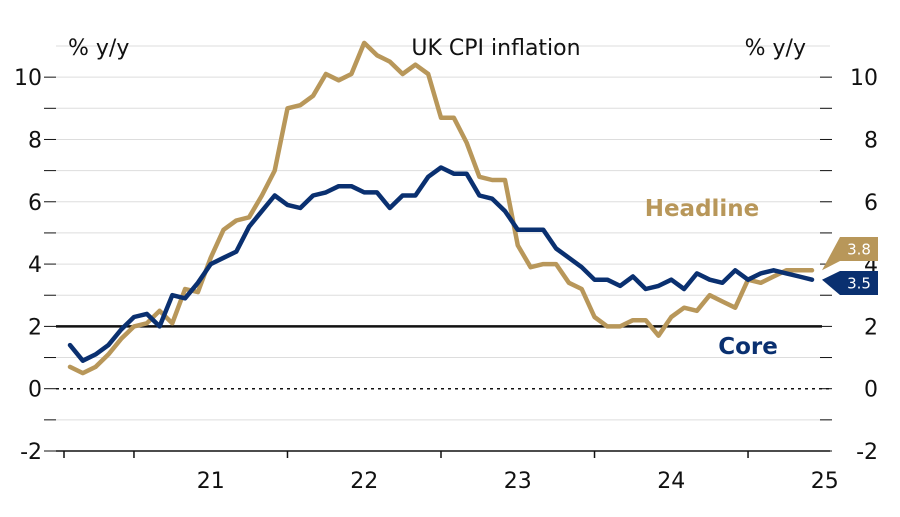 This screenshot has height=517, width=900. Describe the element at coordinates (825, 481) in the screenshot. I see `x-tick-label: 25` at that location.